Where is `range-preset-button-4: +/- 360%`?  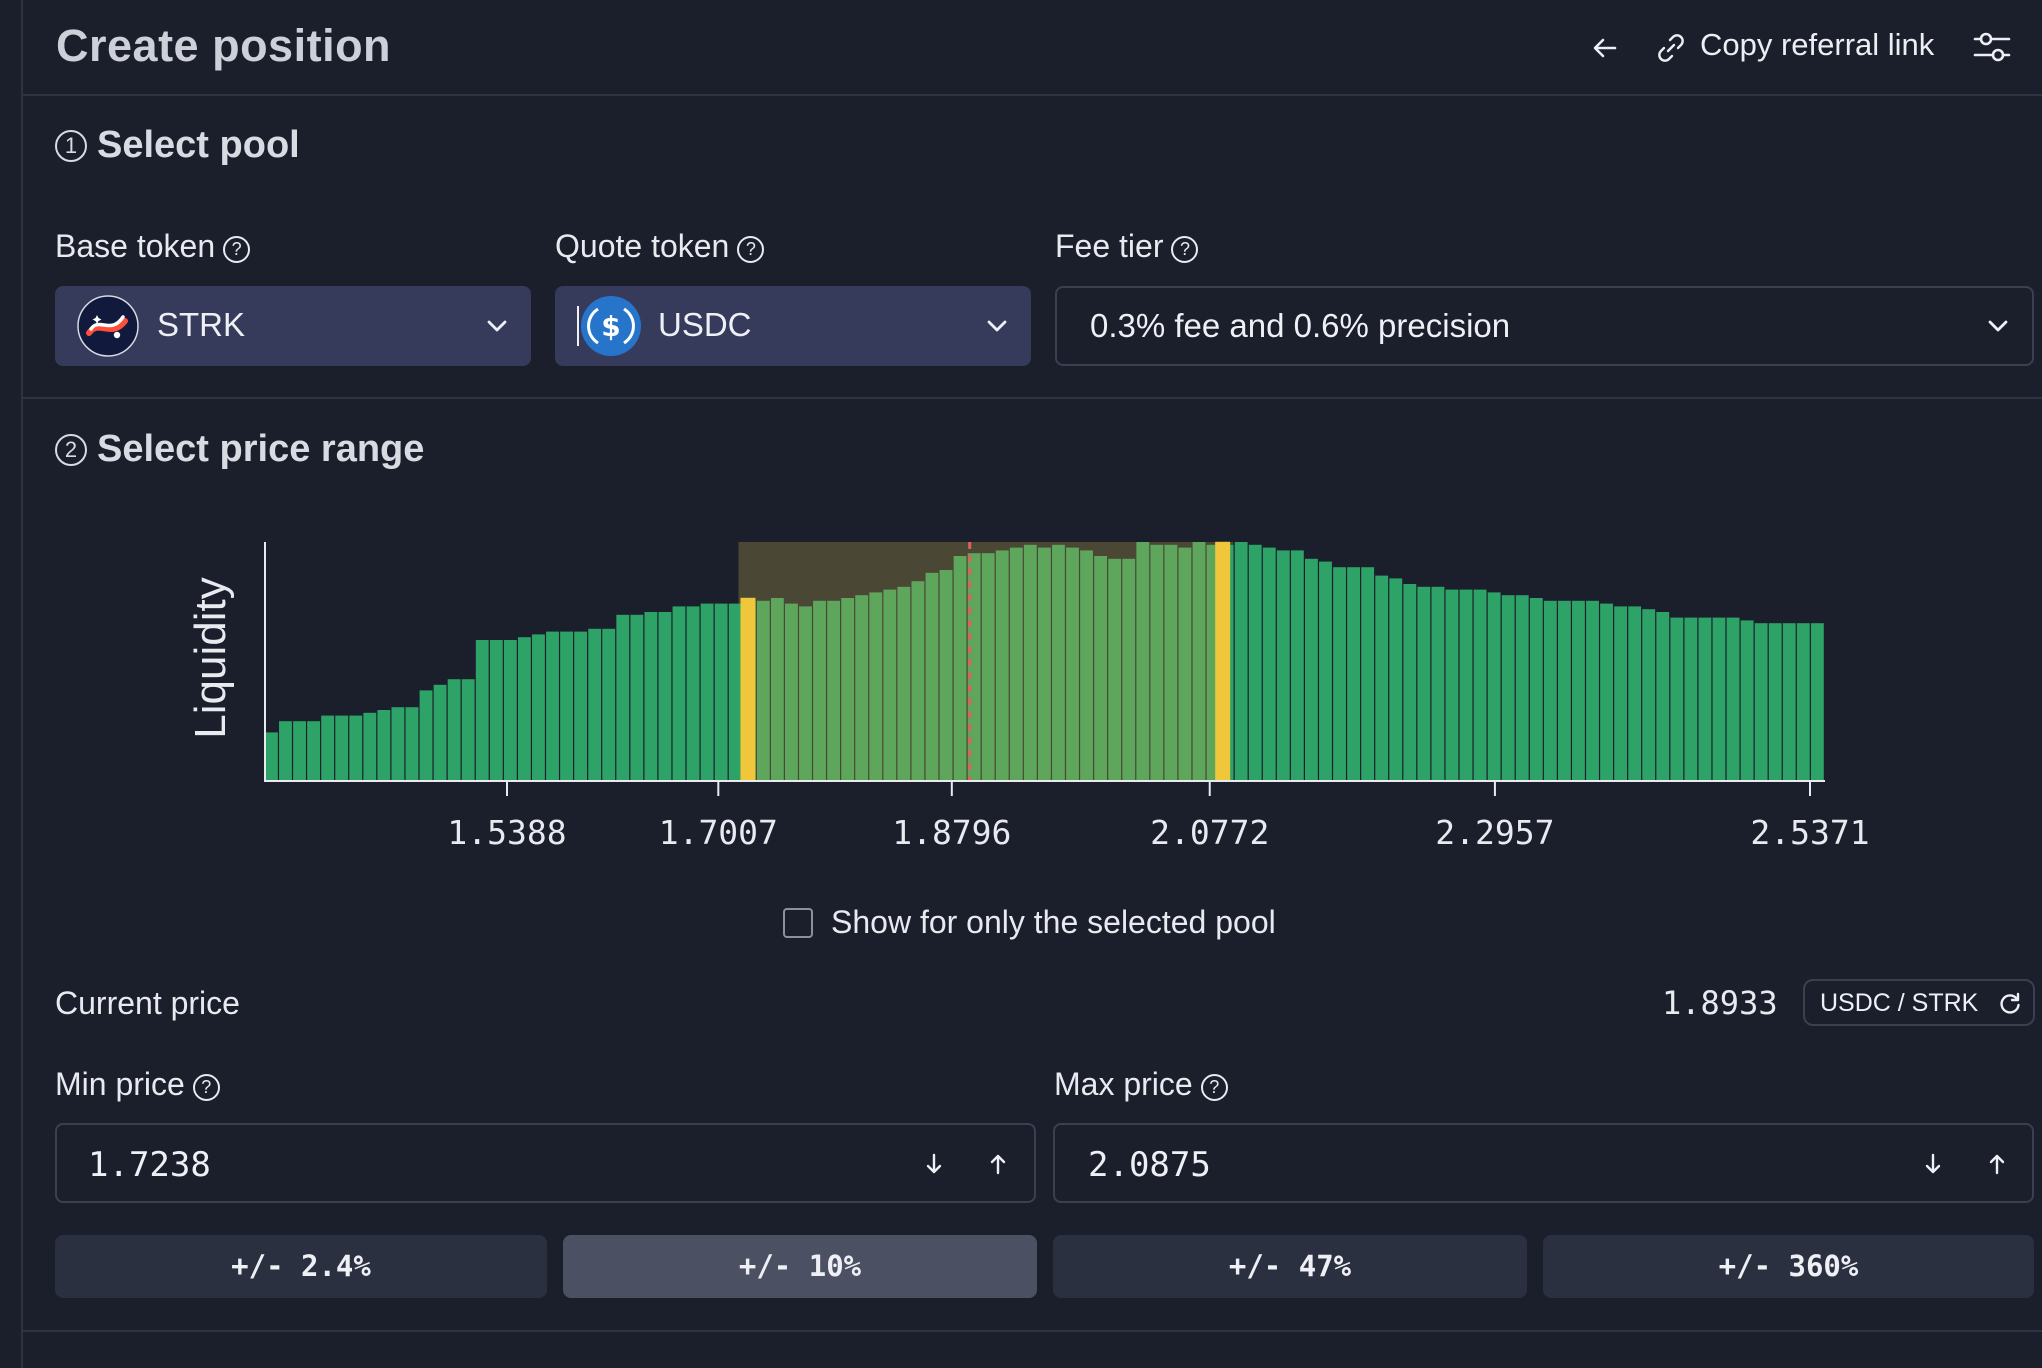 range-preset-button-4: +/- 360% is located at coordinates (1788, 1266).